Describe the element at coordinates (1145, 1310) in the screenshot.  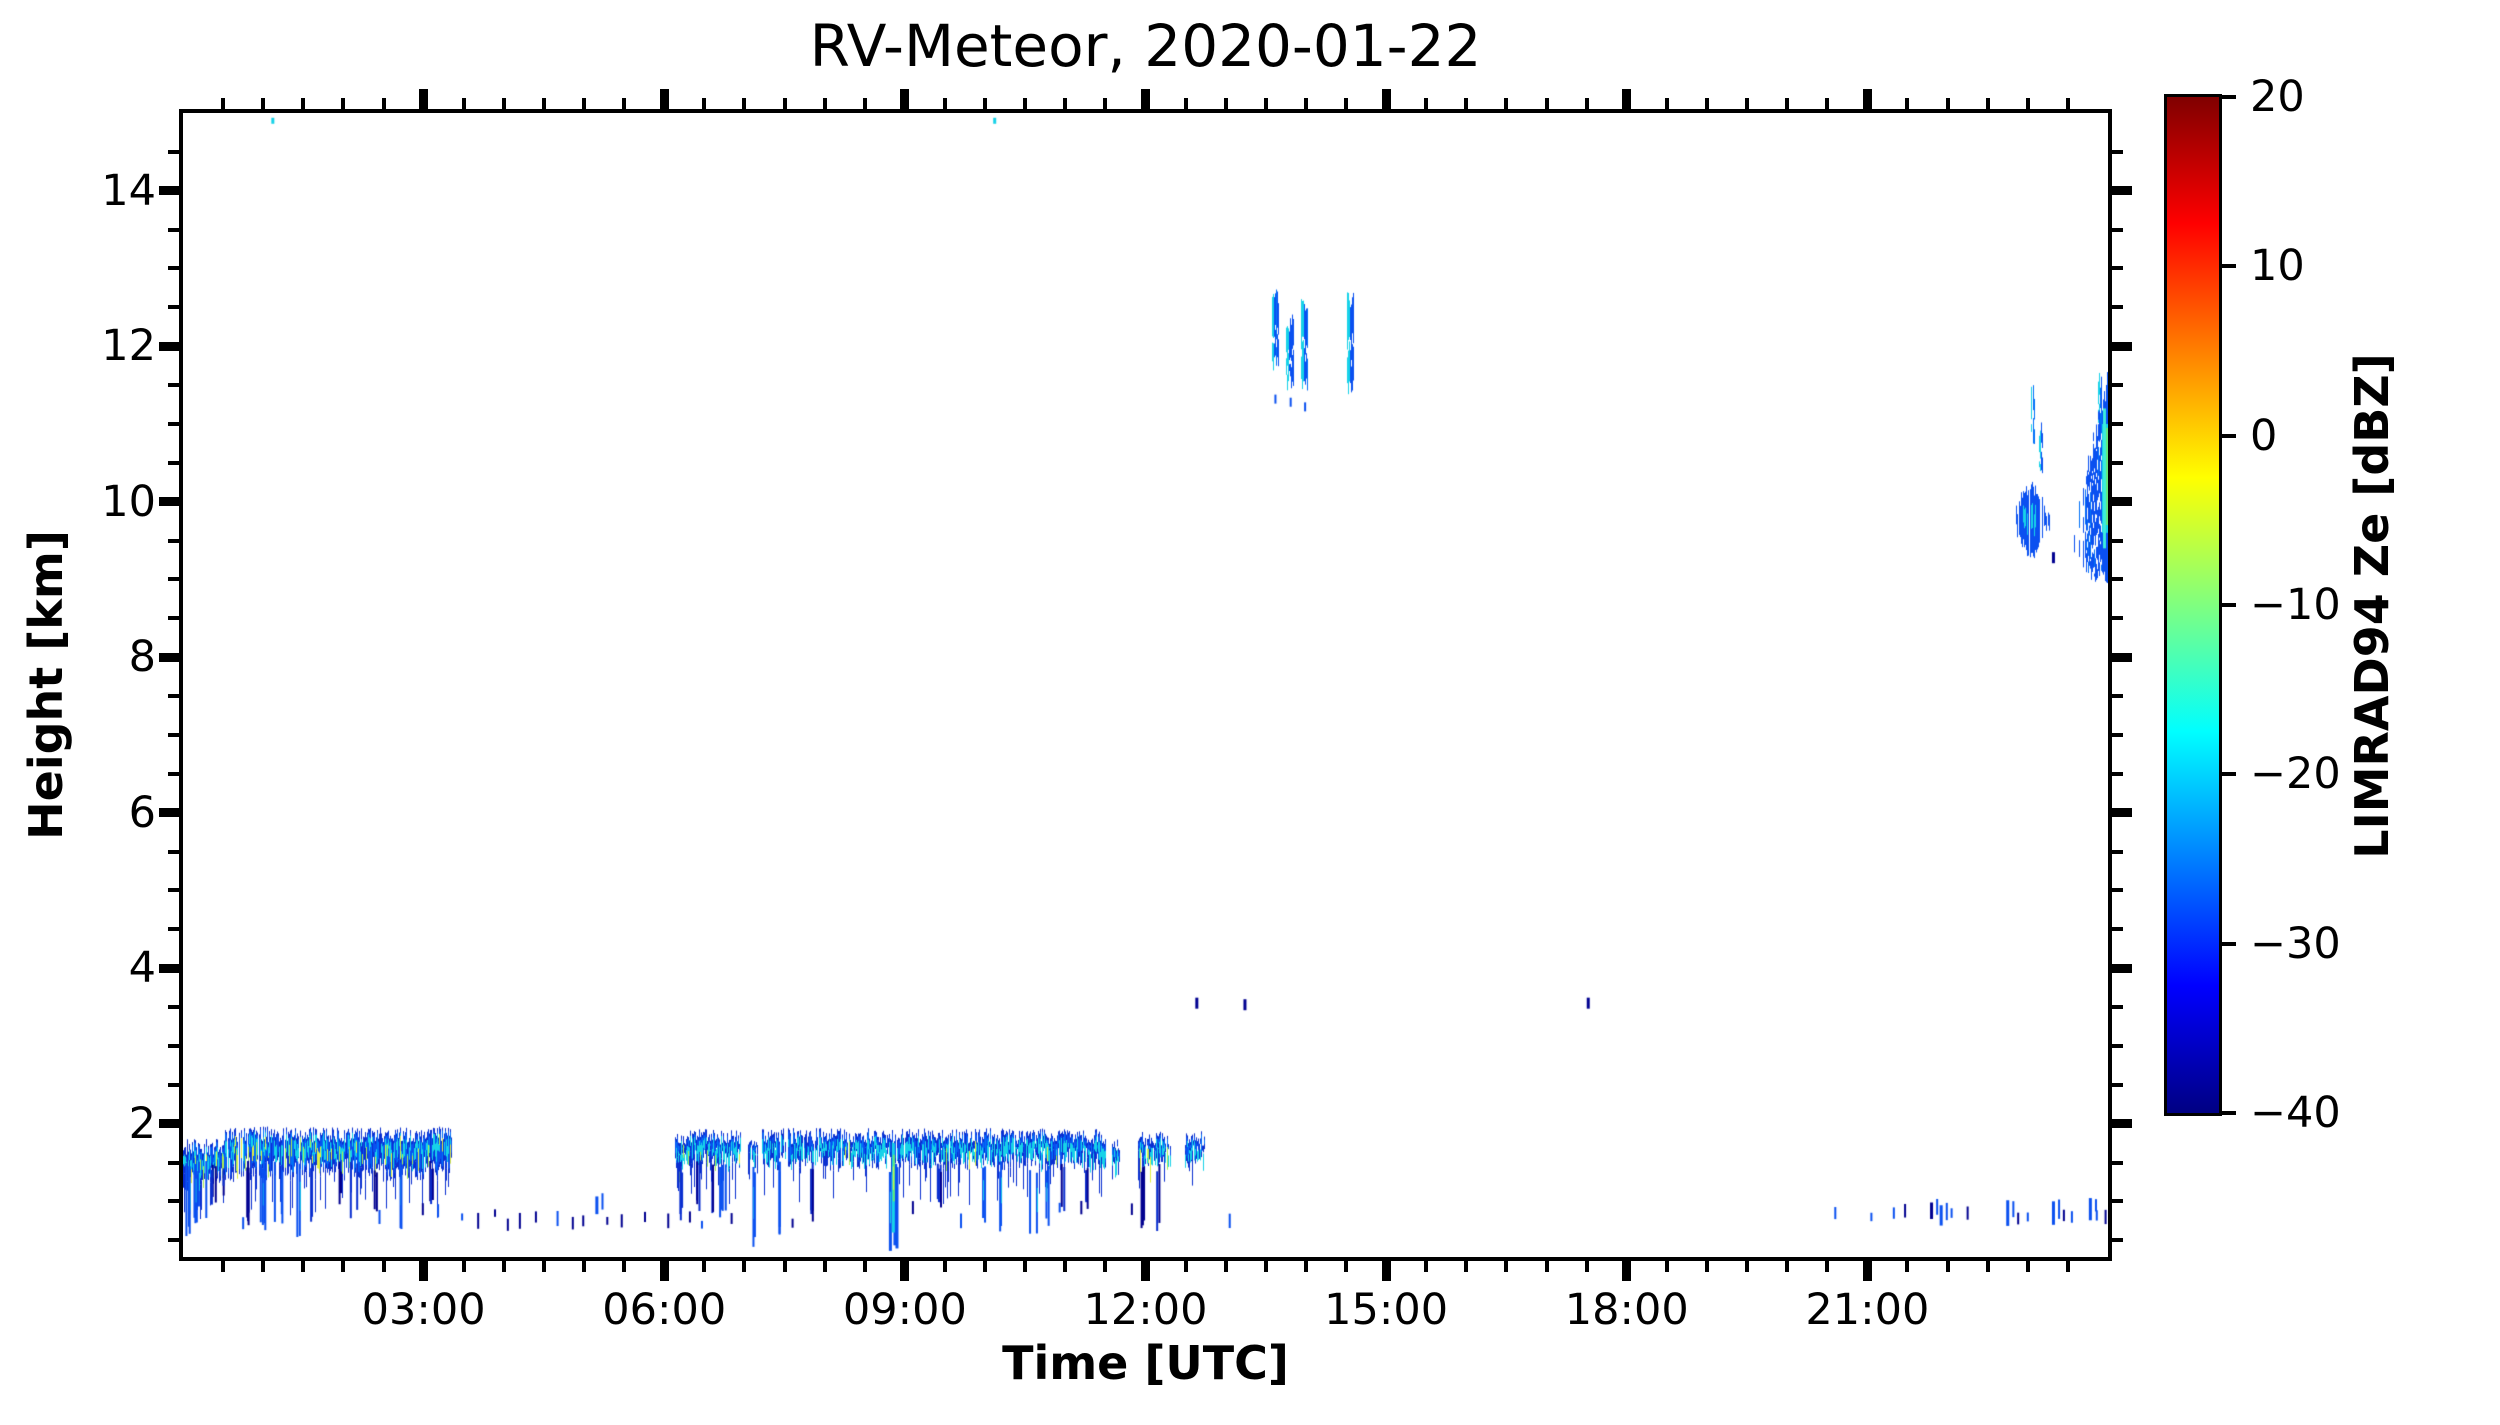
I see `x-tick-label: 12:00` at that location.